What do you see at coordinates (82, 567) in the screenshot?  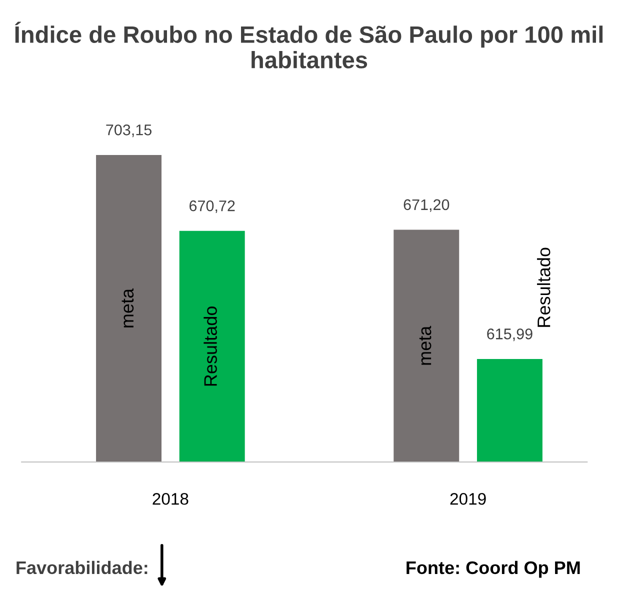 I see `text: Favorabilidade:` at bounding box center [82, 567].